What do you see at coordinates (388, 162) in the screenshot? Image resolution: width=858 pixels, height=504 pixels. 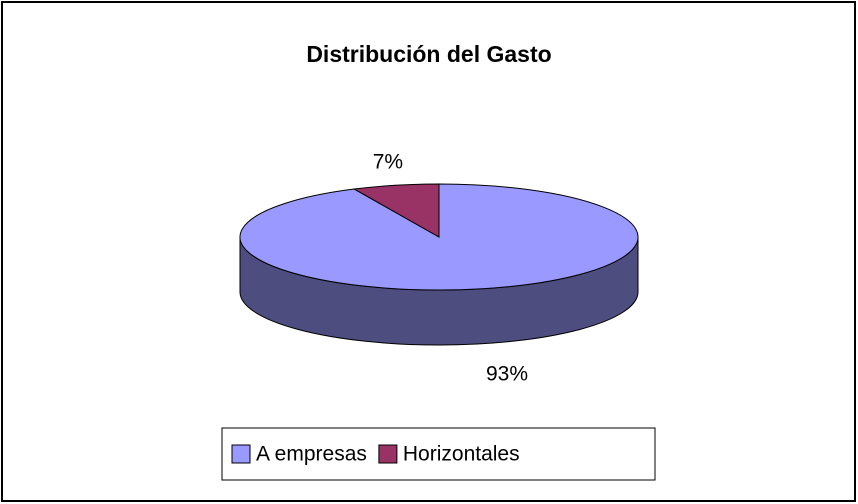 I see `data-label: 7%` at bounding box center [388, 162].